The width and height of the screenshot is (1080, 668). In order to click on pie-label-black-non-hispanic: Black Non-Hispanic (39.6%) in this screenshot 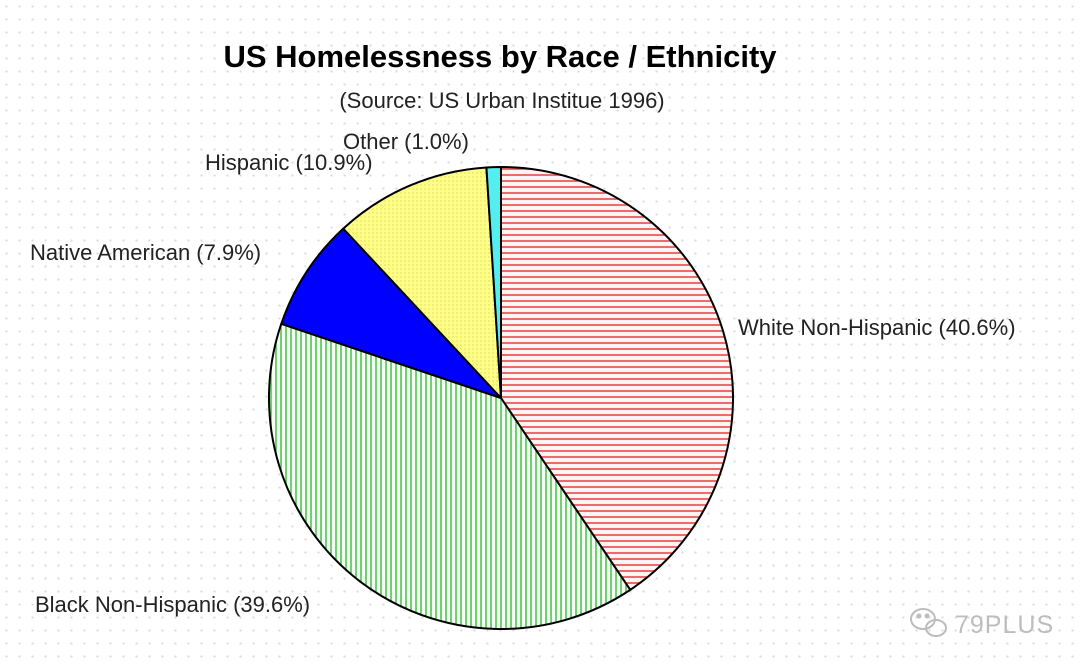, I will do `click(172, 604)`.